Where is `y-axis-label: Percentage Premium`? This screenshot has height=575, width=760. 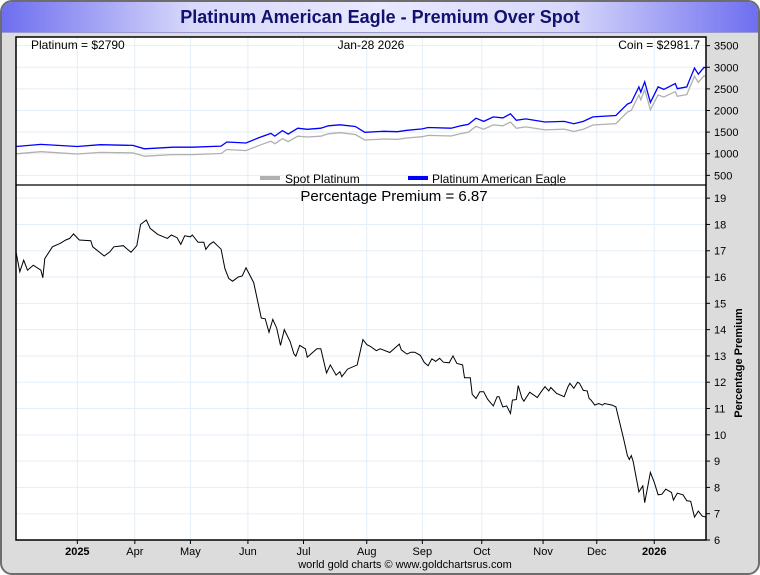 y-axis-label: Percentage Premium is located at coordinates (739, 363).